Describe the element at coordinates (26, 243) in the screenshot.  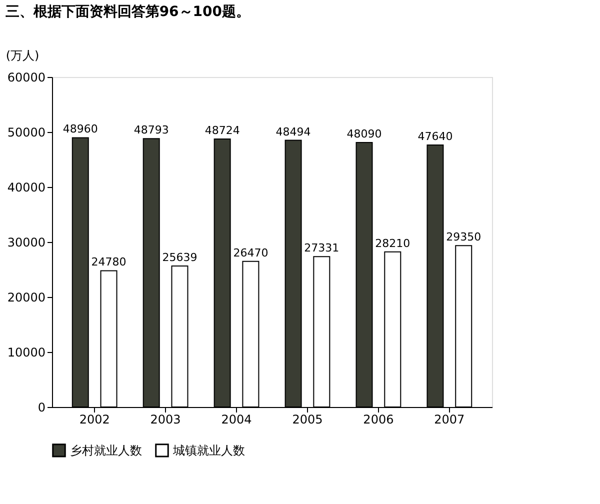
I see `y-tick-label: 30000` at that location.